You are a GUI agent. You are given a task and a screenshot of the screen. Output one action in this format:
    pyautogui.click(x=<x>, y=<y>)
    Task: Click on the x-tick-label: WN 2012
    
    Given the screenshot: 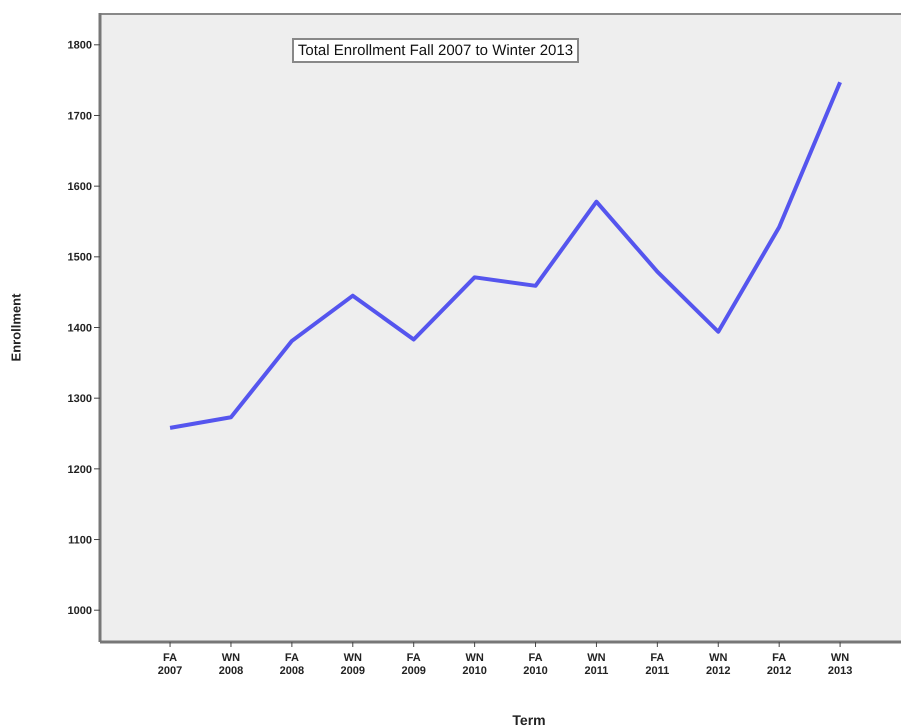 What is the action you would take?
    pyautogui.click(x=718, y=664)
    